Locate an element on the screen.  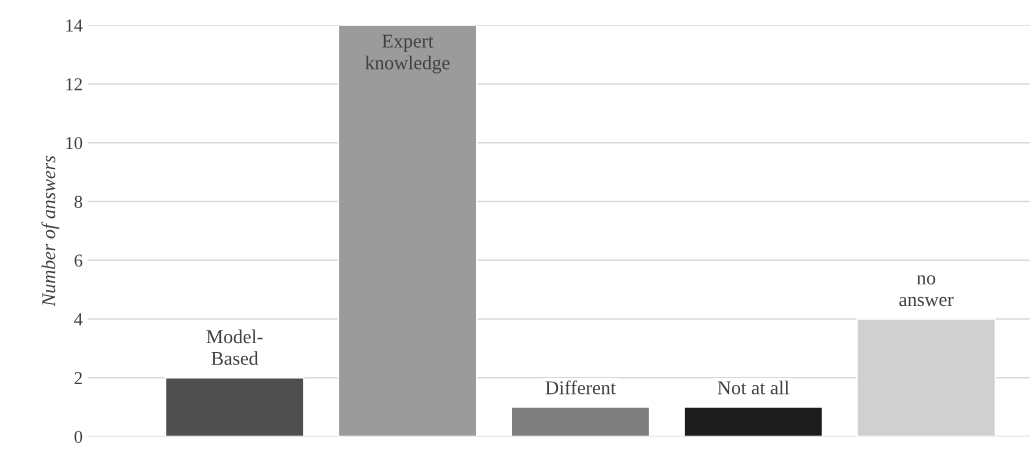
y-tick-label: 14 is located at coordinates (74, 25).